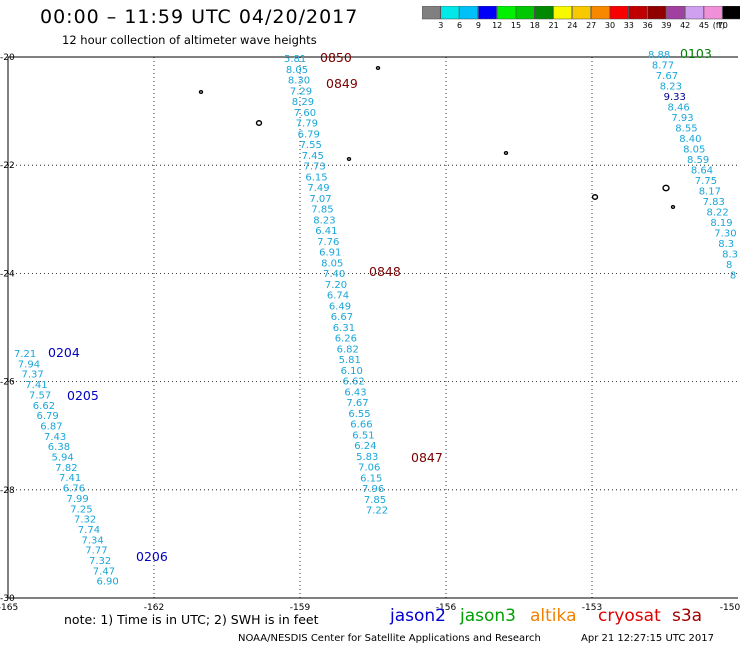 The image size is (740, 650). Describe the element at coordinates (324, 220) in the screenshot. I see `swh-value-label: 8.23` at that location.